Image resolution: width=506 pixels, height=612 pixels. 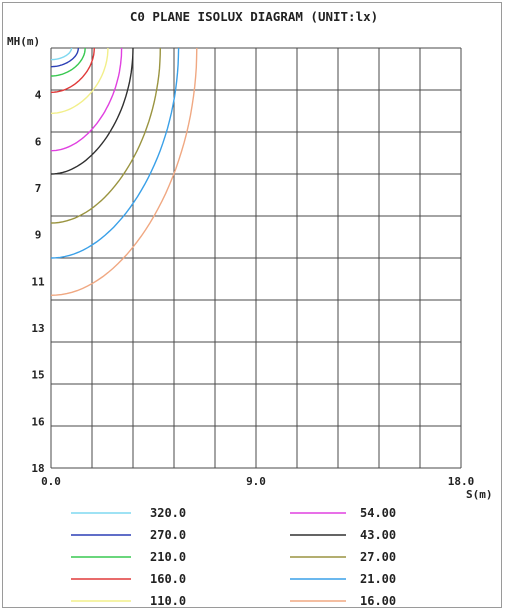 What do you see at coordinates (168, 601) in the screenshot?
I see `legend-label: 110.0` at bounding box center [168, 601].